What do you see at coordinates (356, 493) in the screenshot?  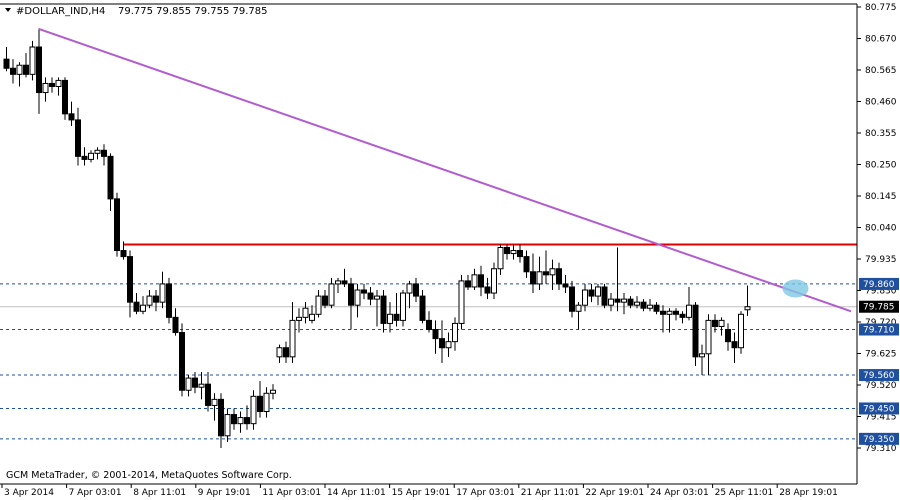 I see `time-tick-label: 14 Apr 11:01` at bounding box center [356, 493].